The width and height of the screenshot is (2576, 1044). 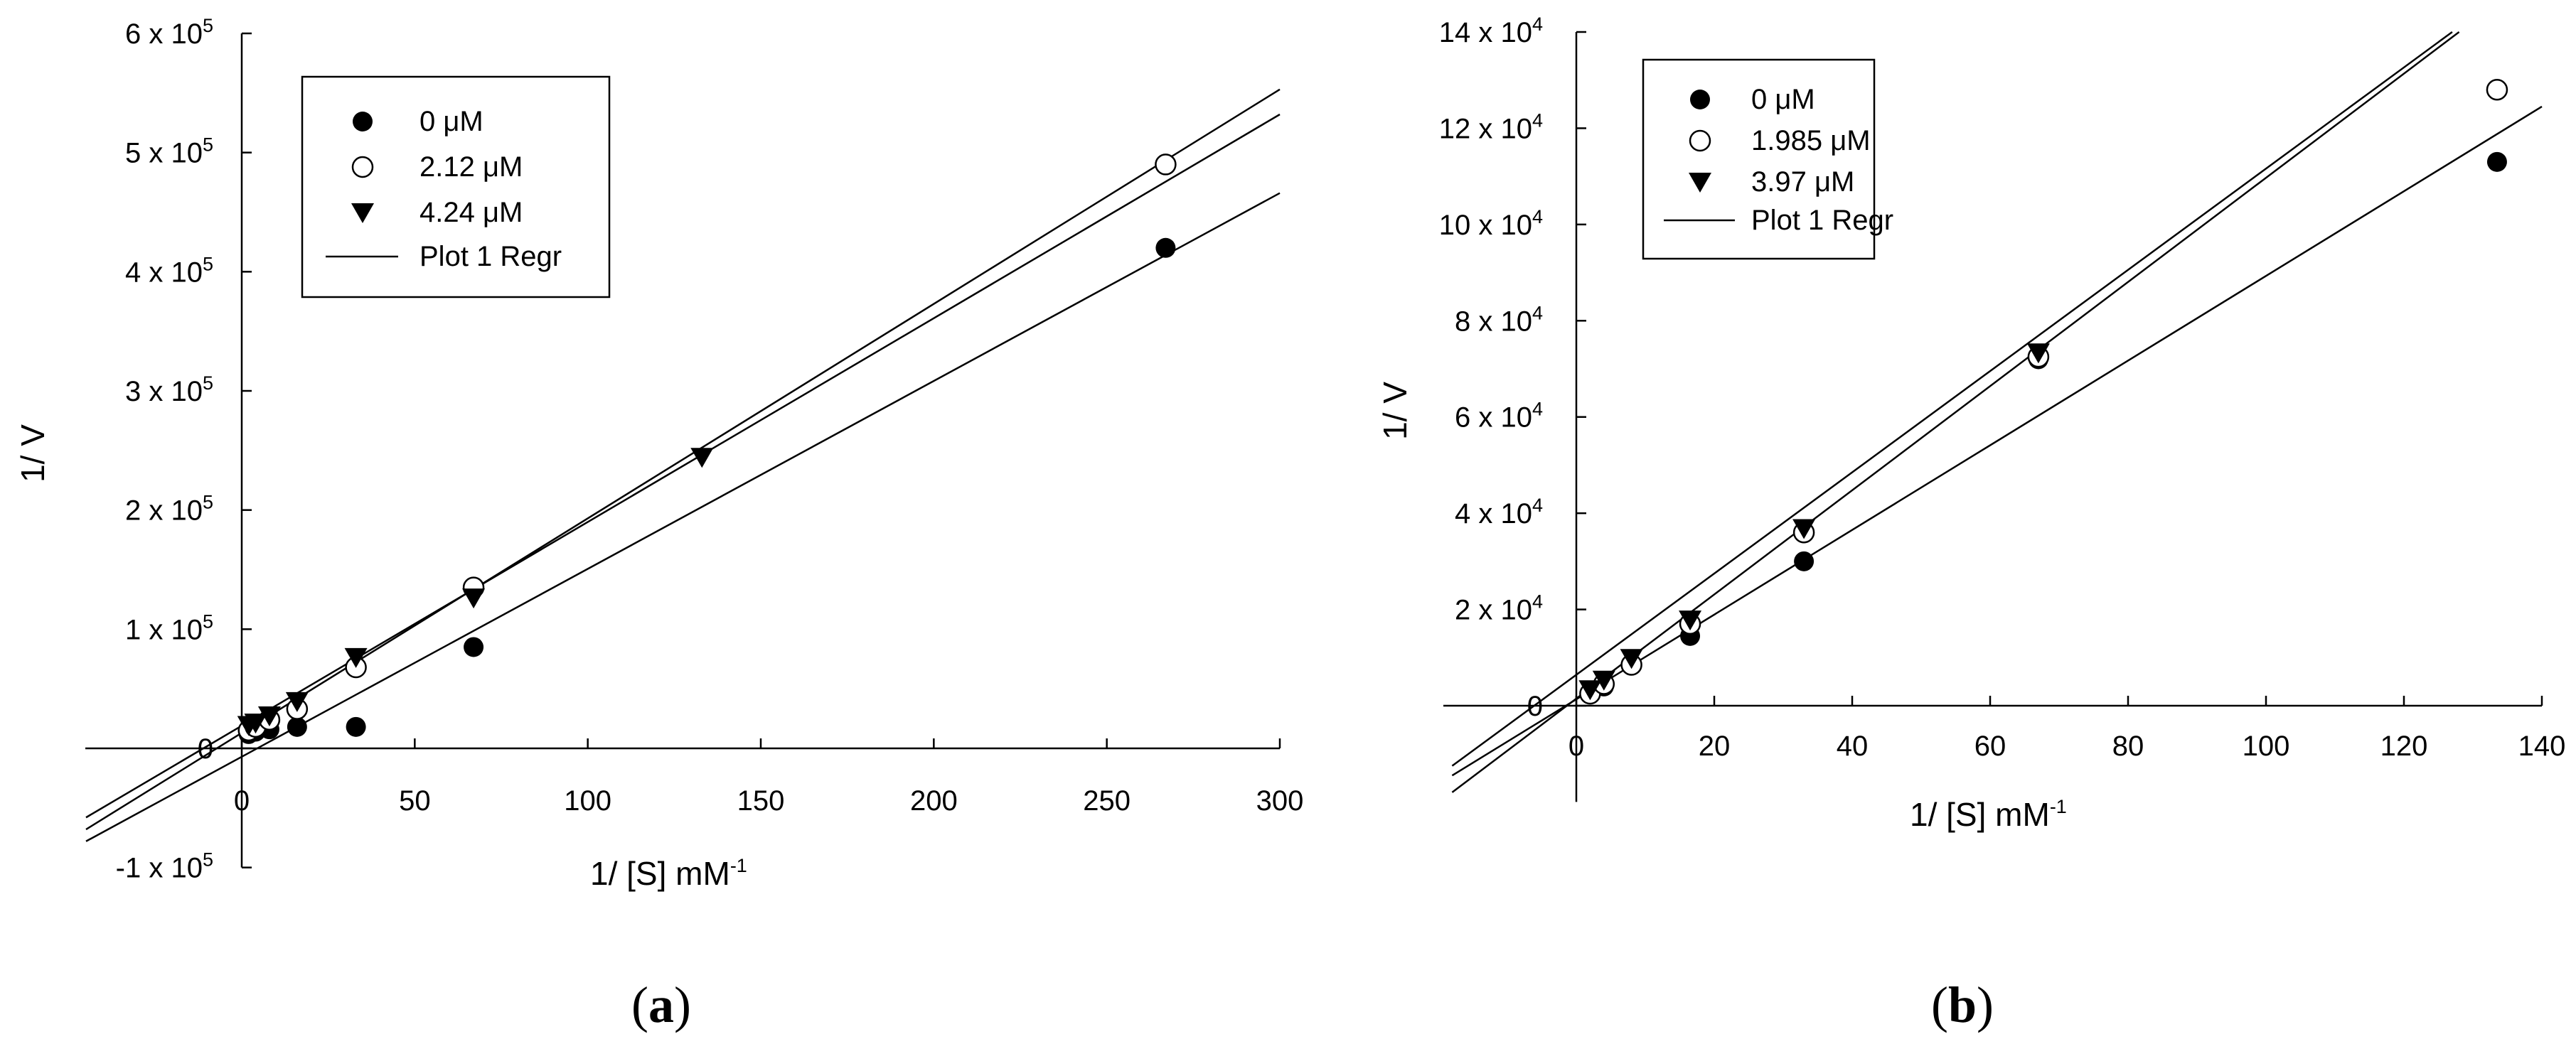 I want to click on y-tick-label-b-6: 12 x 104, so click(x=1491, y=126).